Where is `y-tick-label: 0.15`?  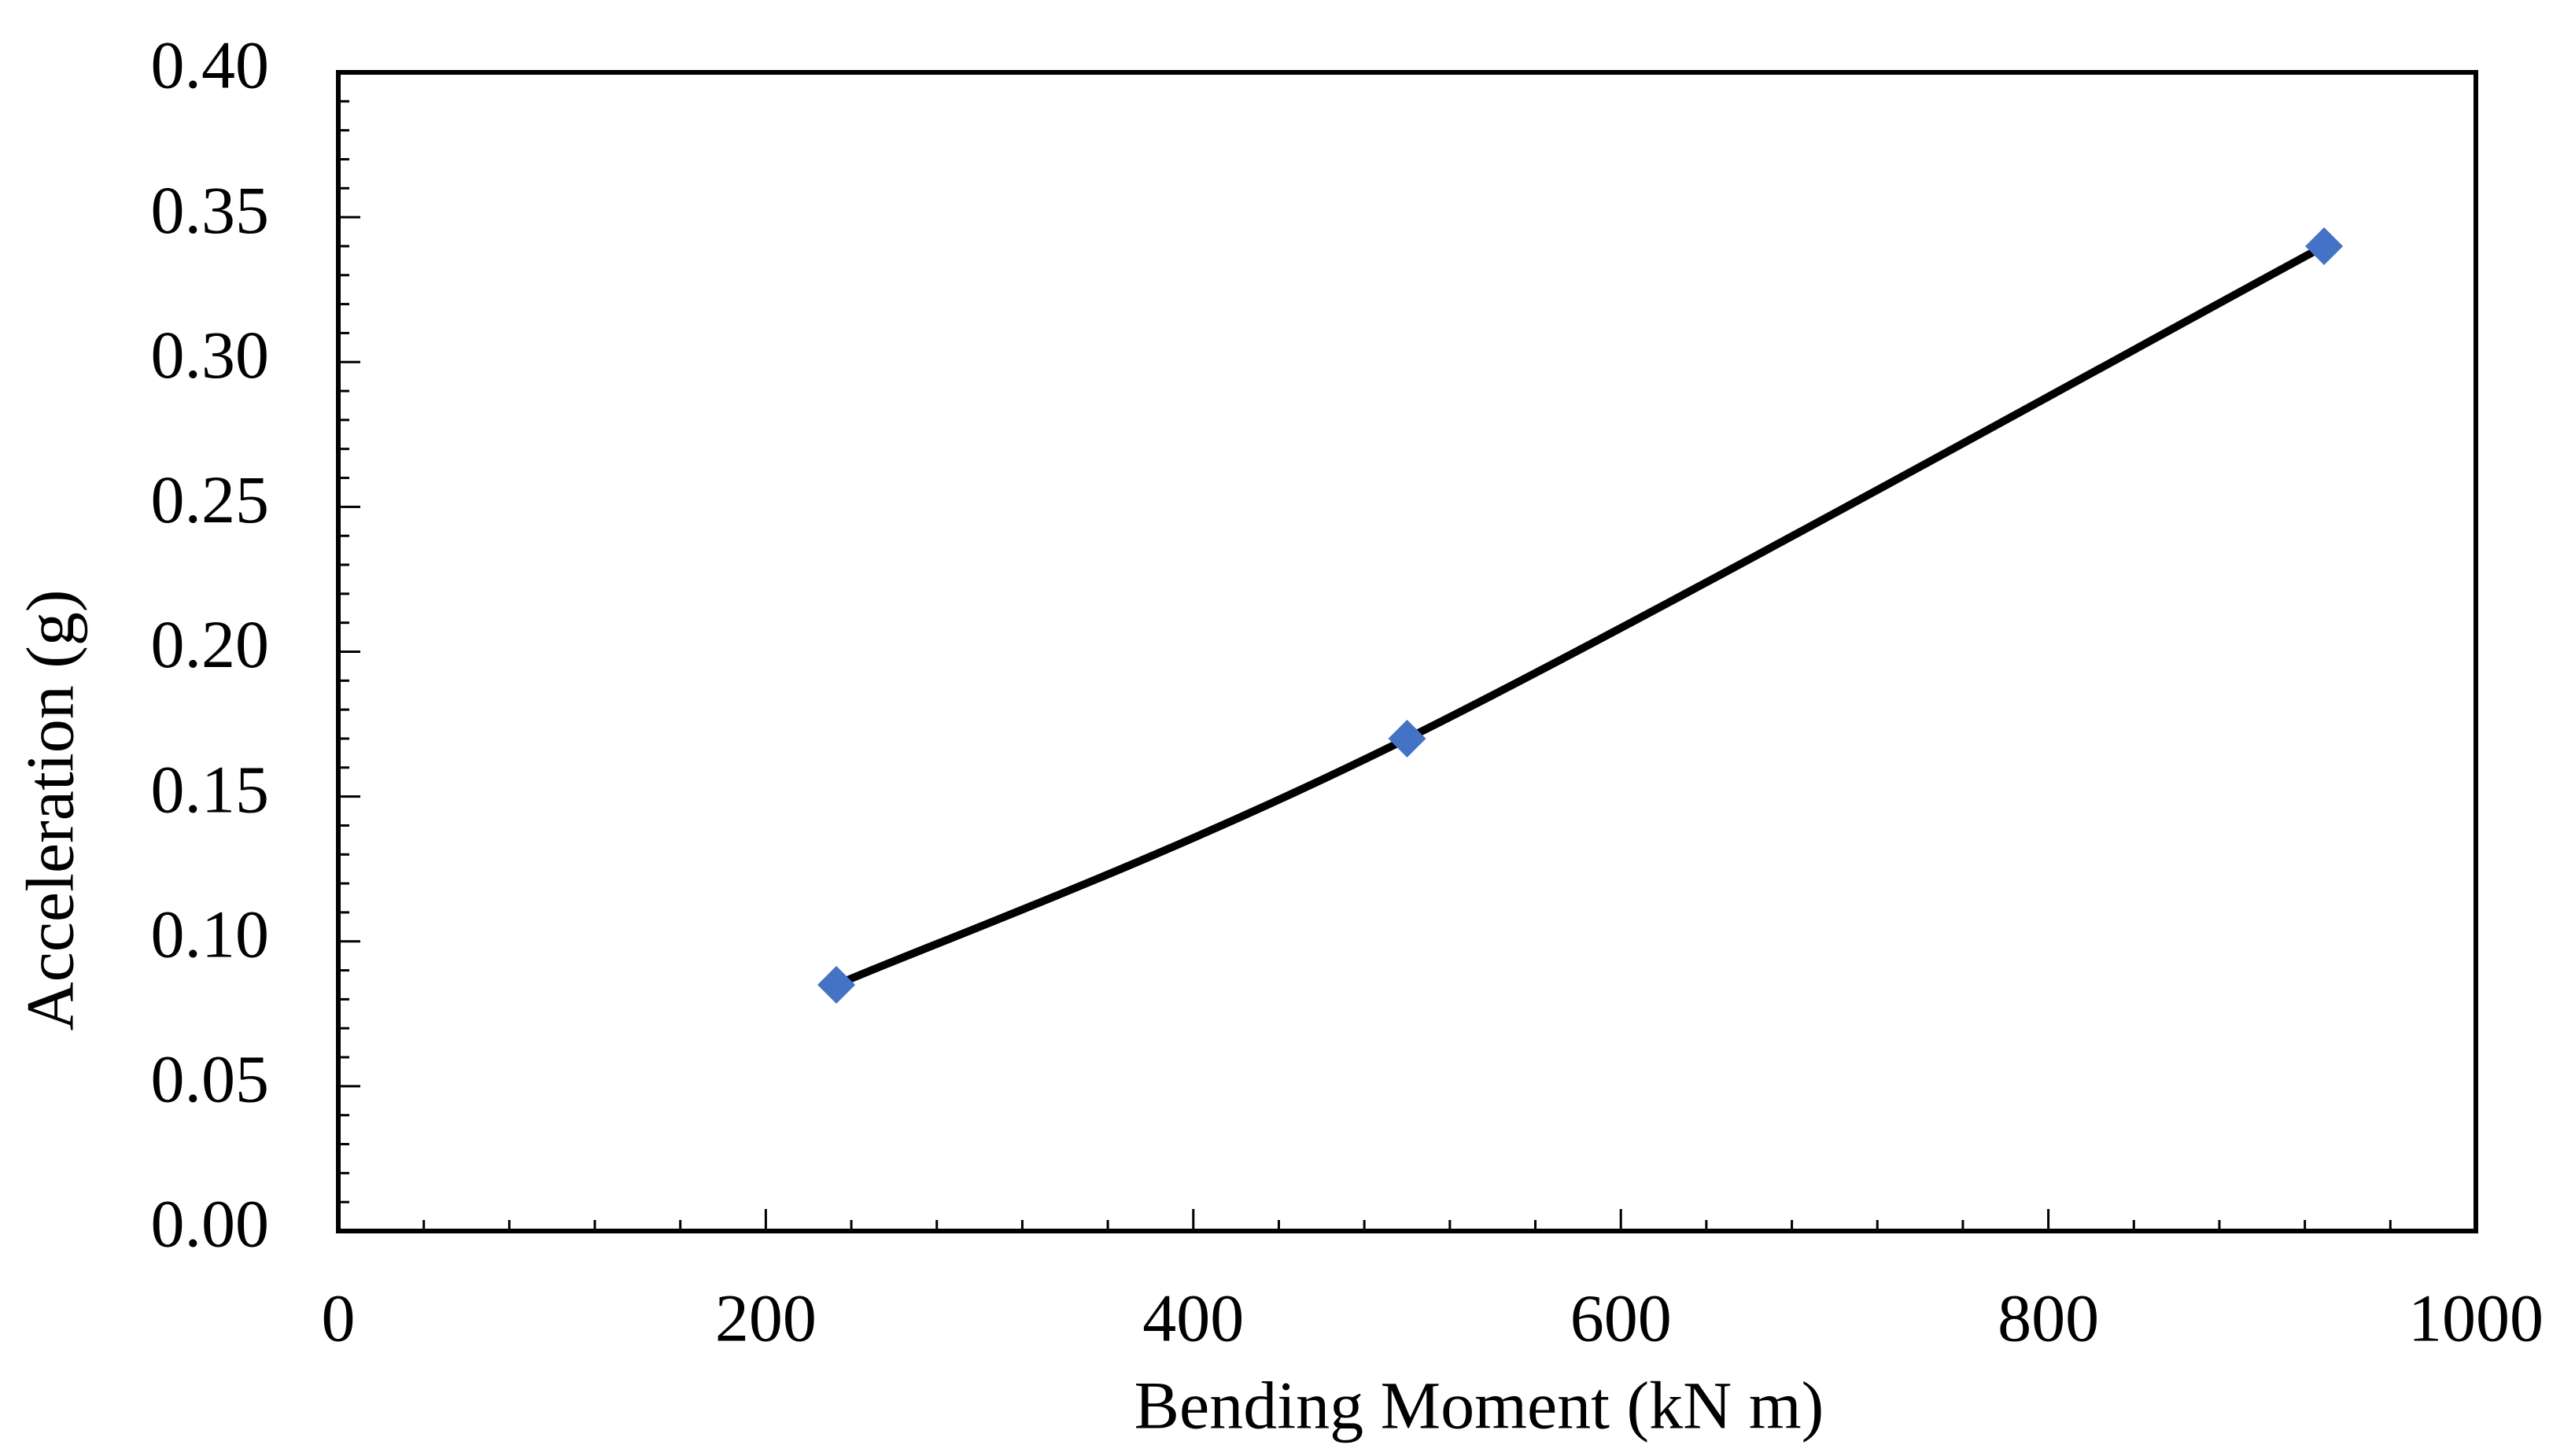
y-tick-label: 0.15 is located at coordinates (210, 789).